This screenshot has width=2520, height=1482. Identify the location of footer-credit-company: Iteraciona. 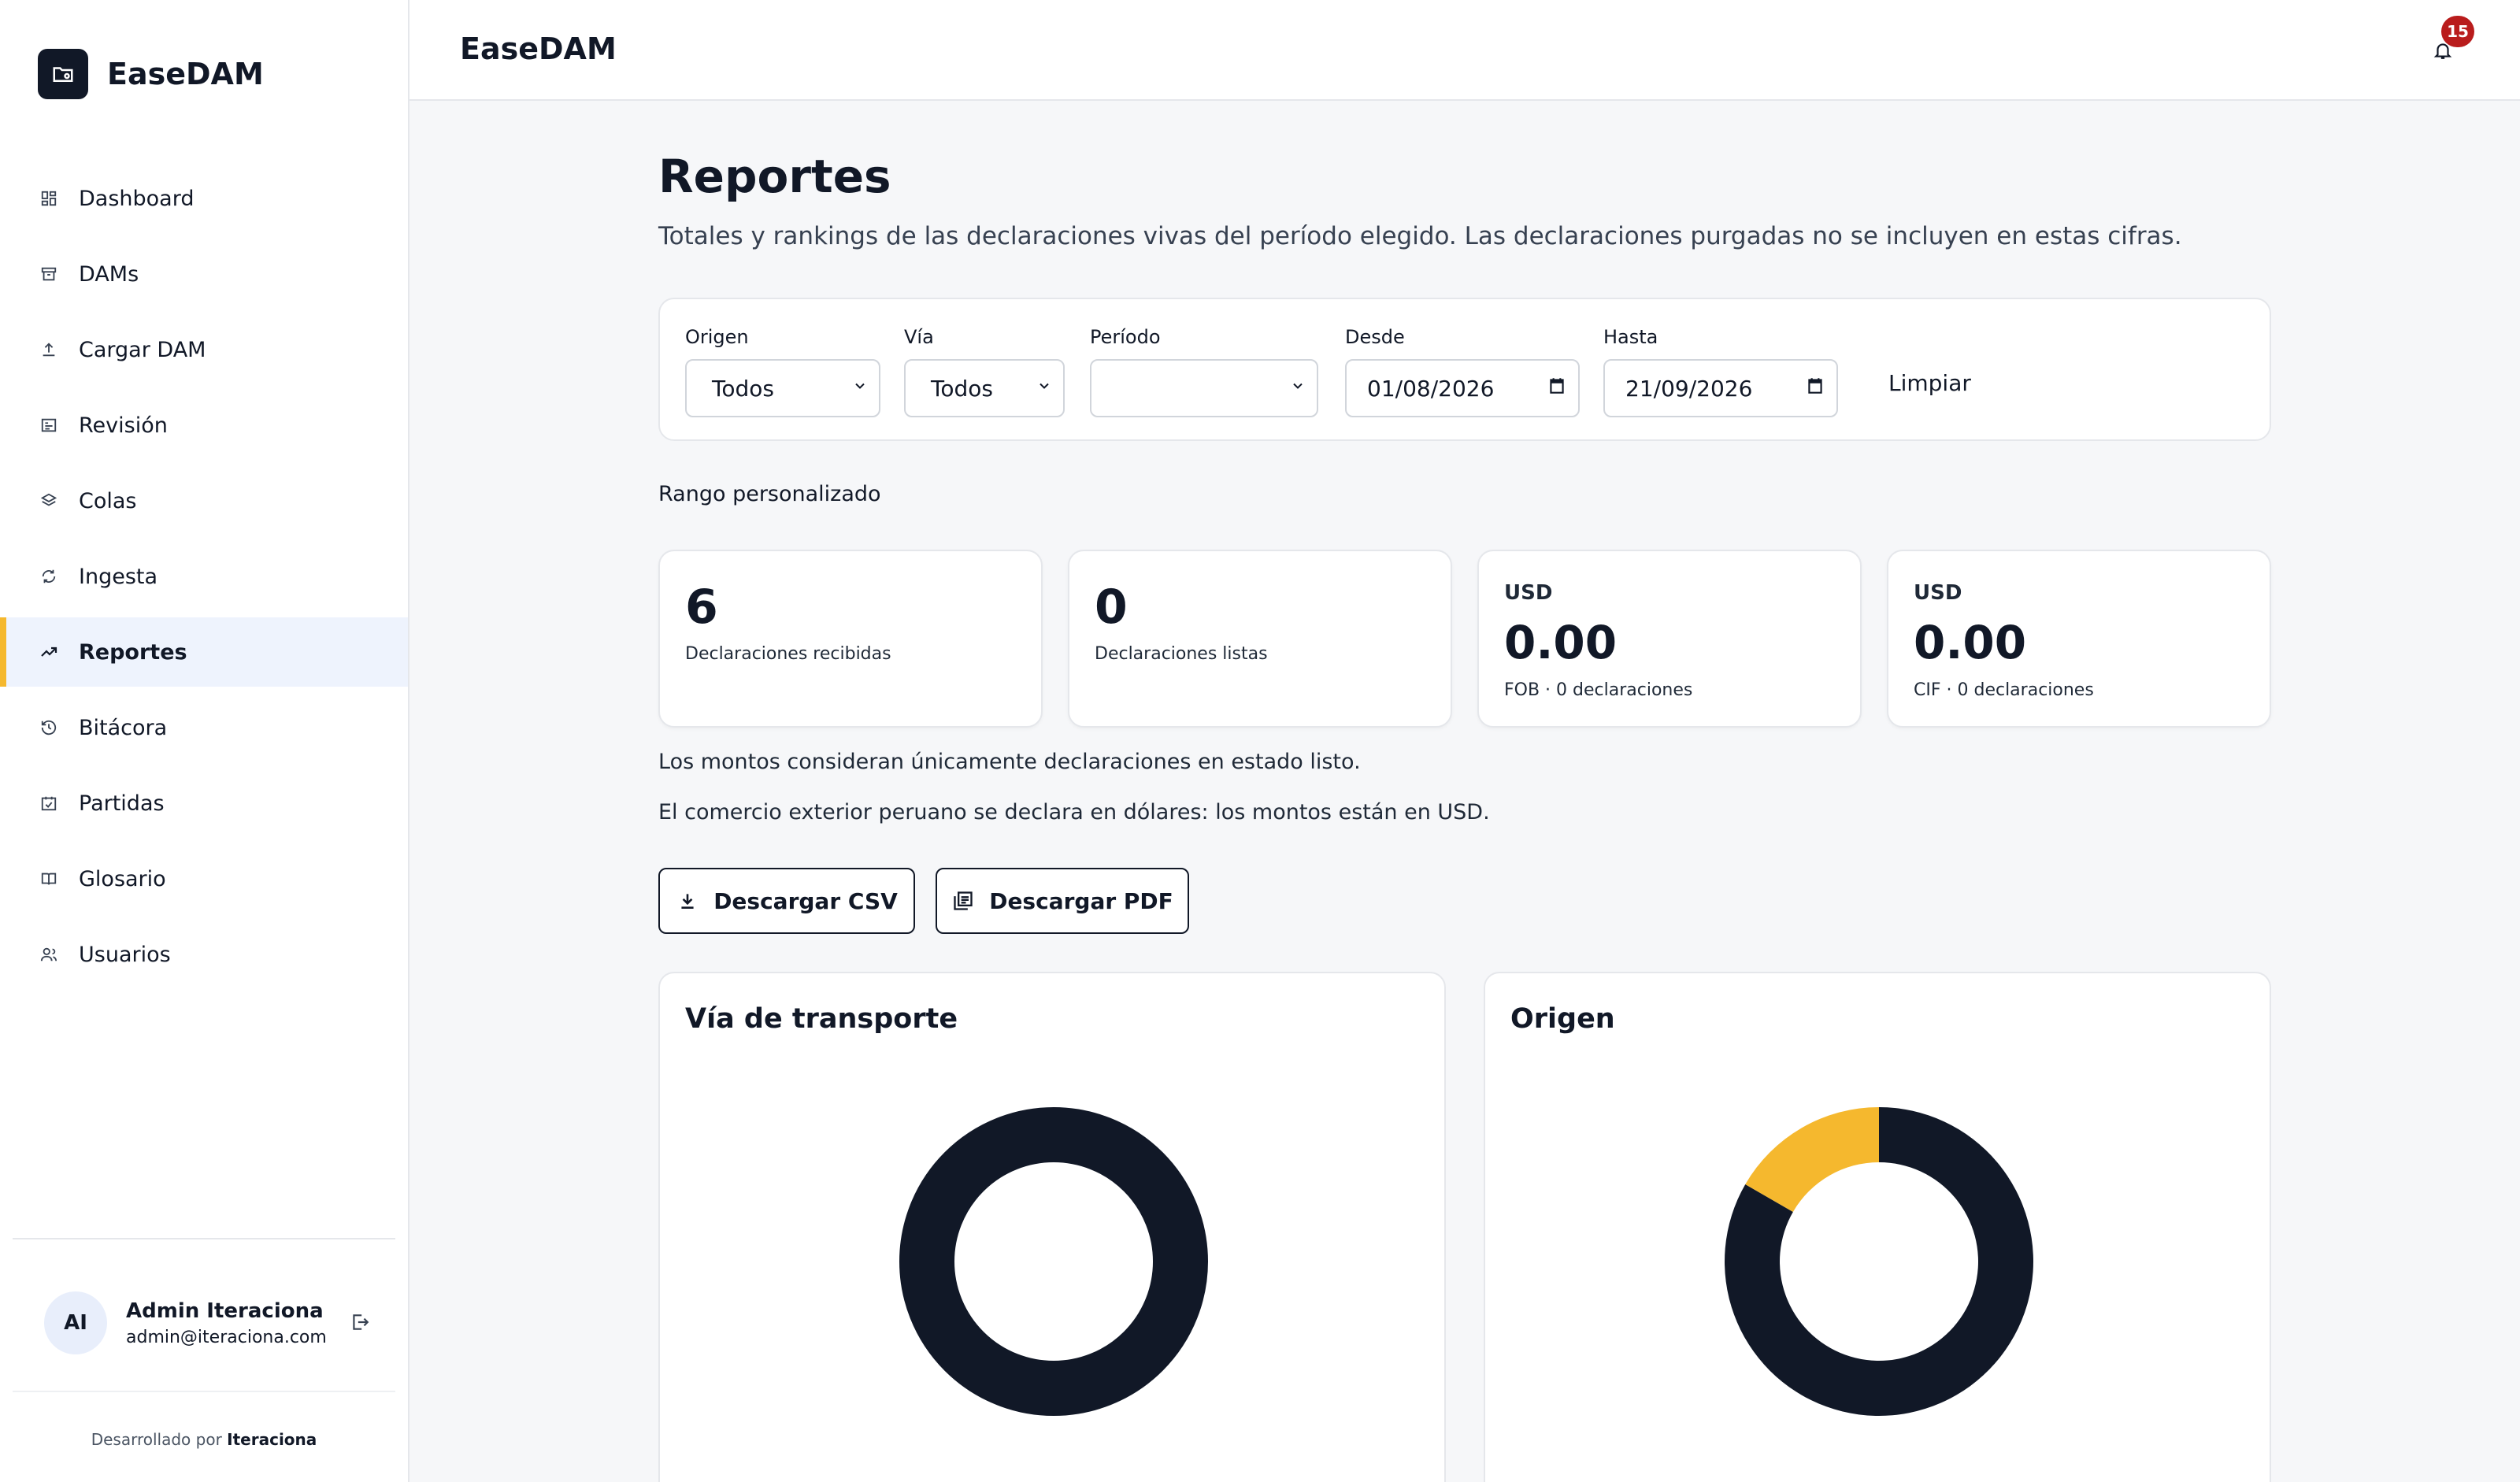
(272, 1440).